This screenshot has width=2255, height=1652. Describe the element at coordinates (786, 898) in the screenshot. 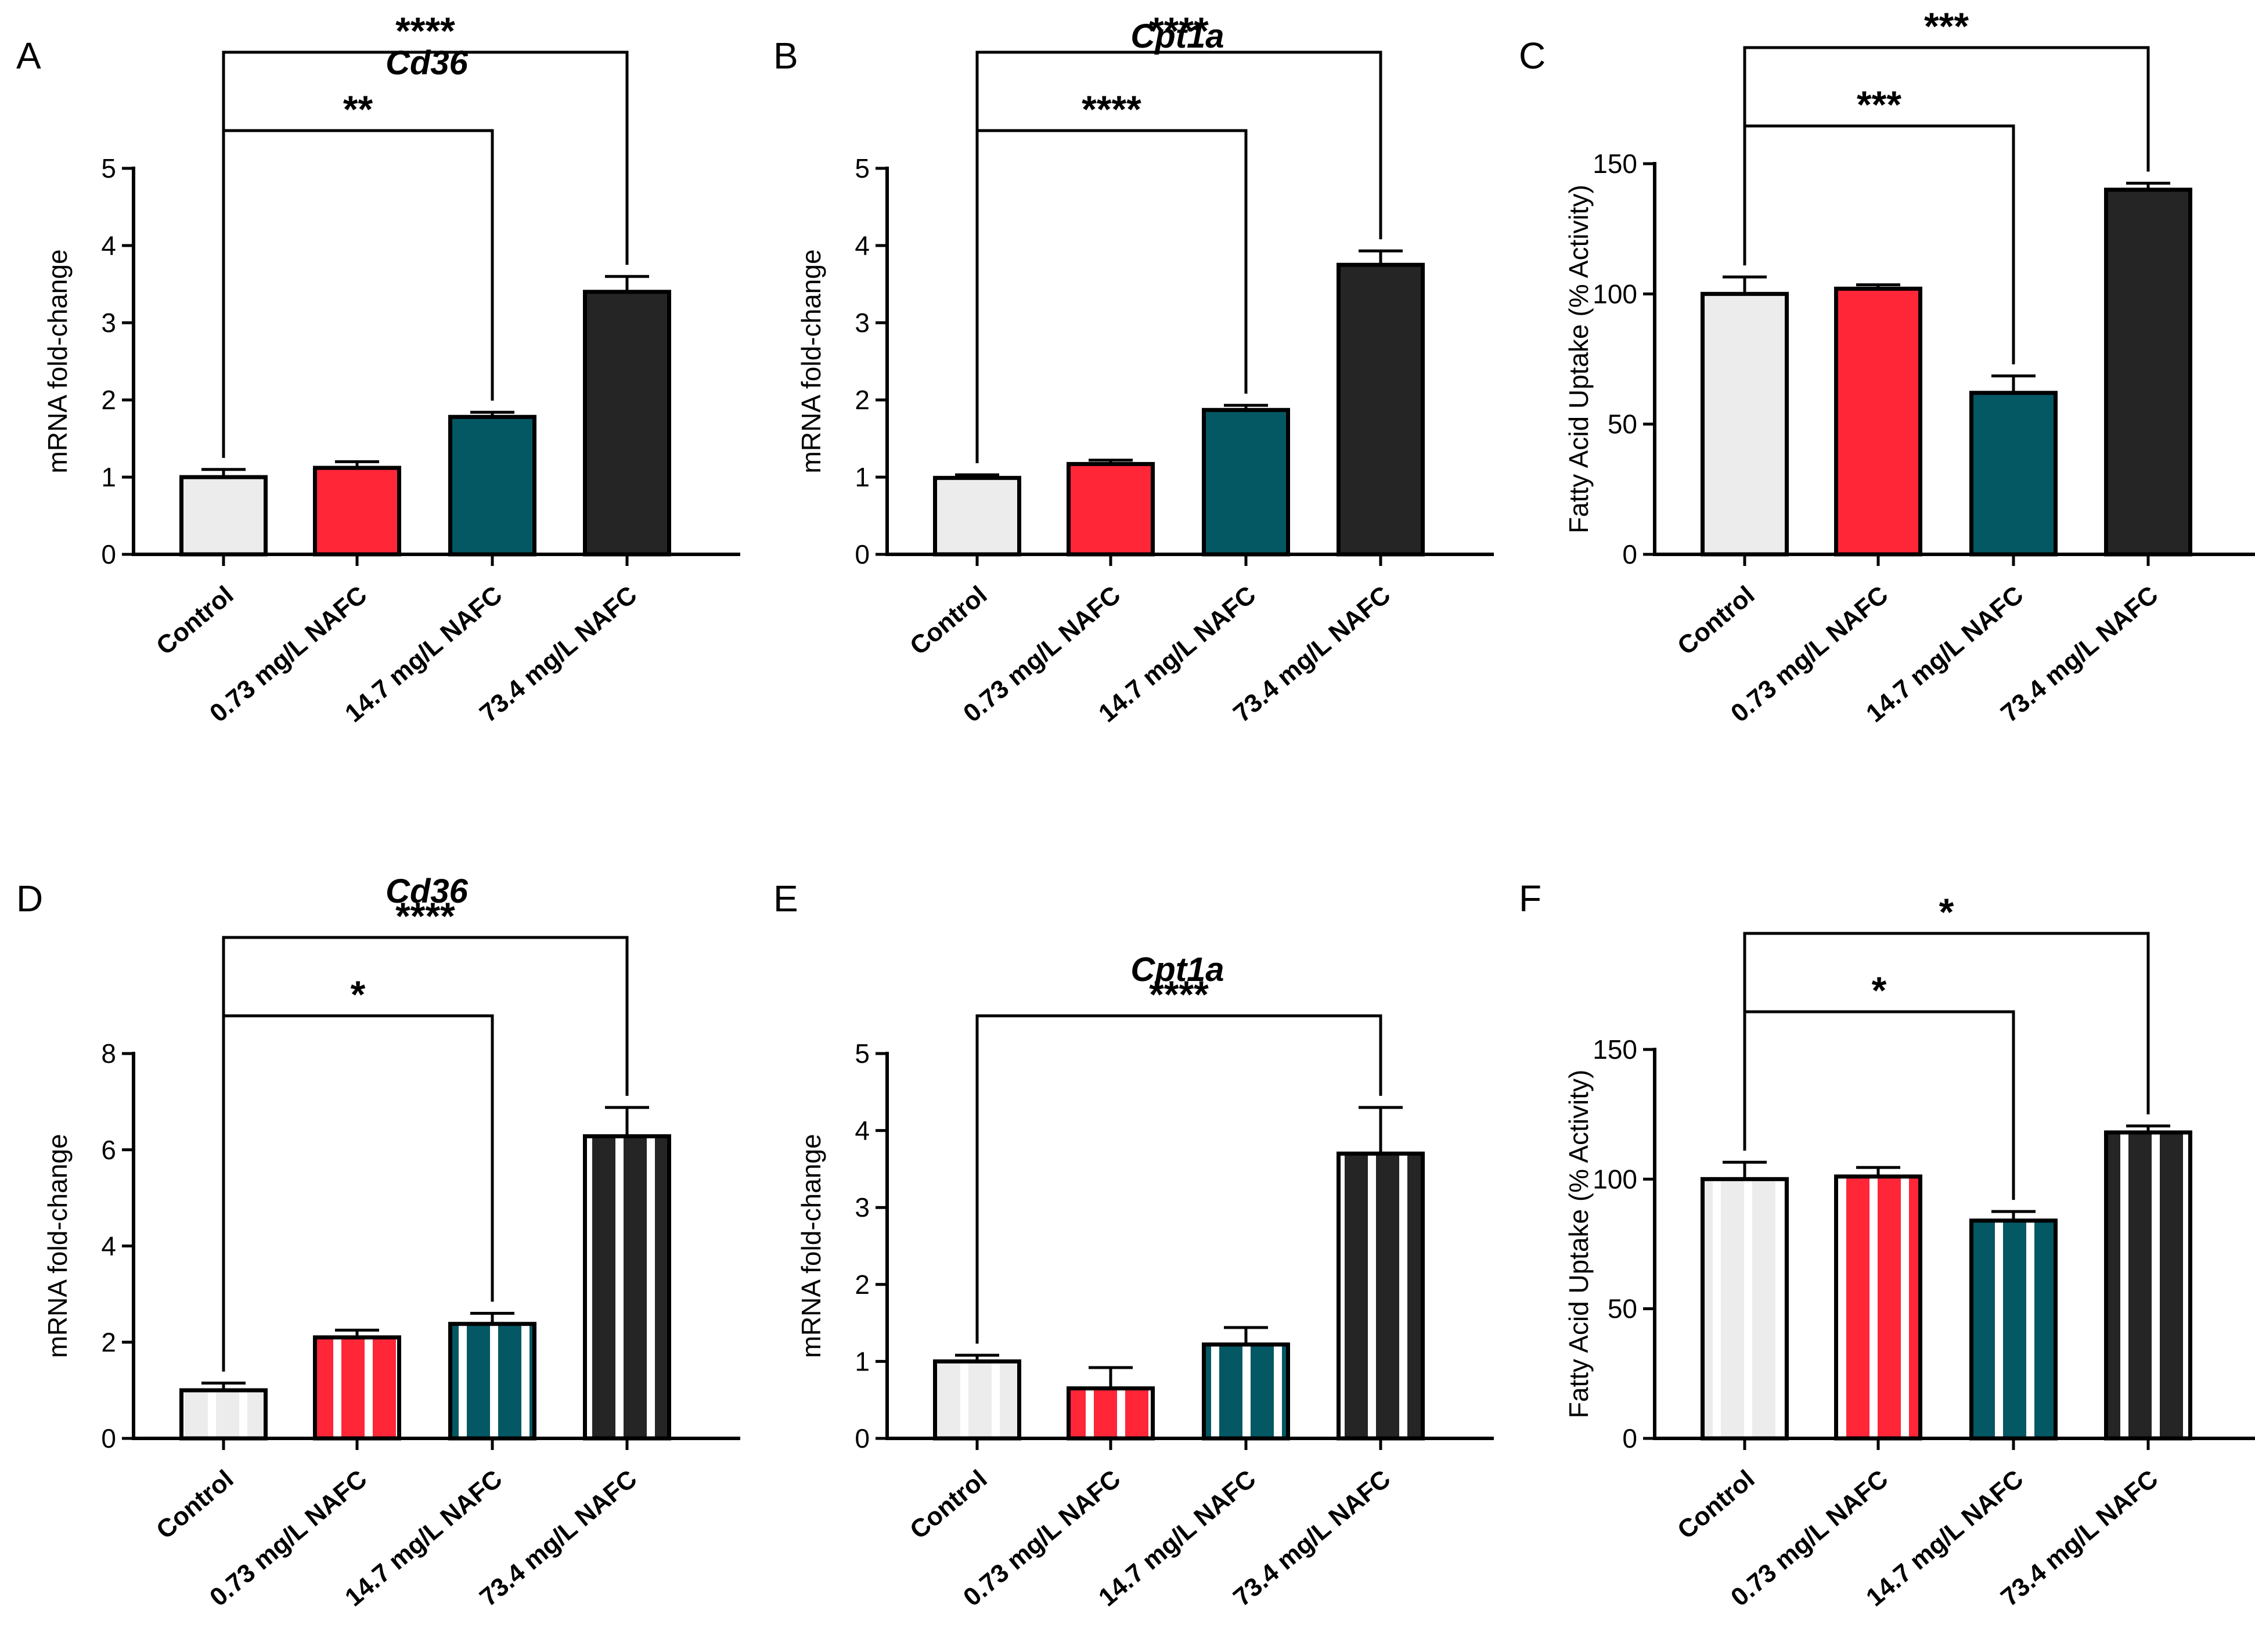

I see `panel-letter: E` at that location.